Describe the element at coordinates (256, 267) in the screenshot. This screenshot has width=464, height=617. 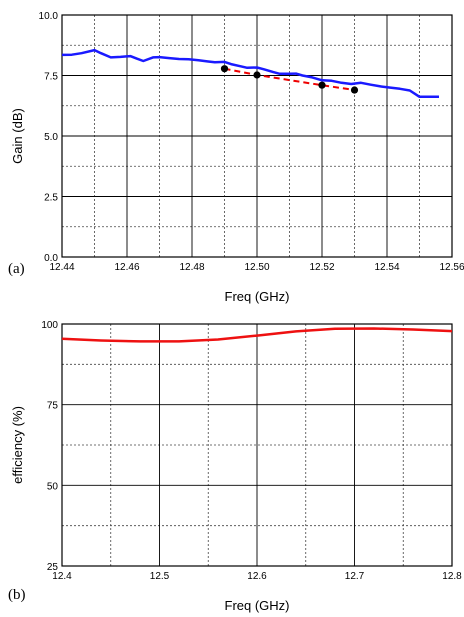
I see `x-tick-label: 12.50` at that location.